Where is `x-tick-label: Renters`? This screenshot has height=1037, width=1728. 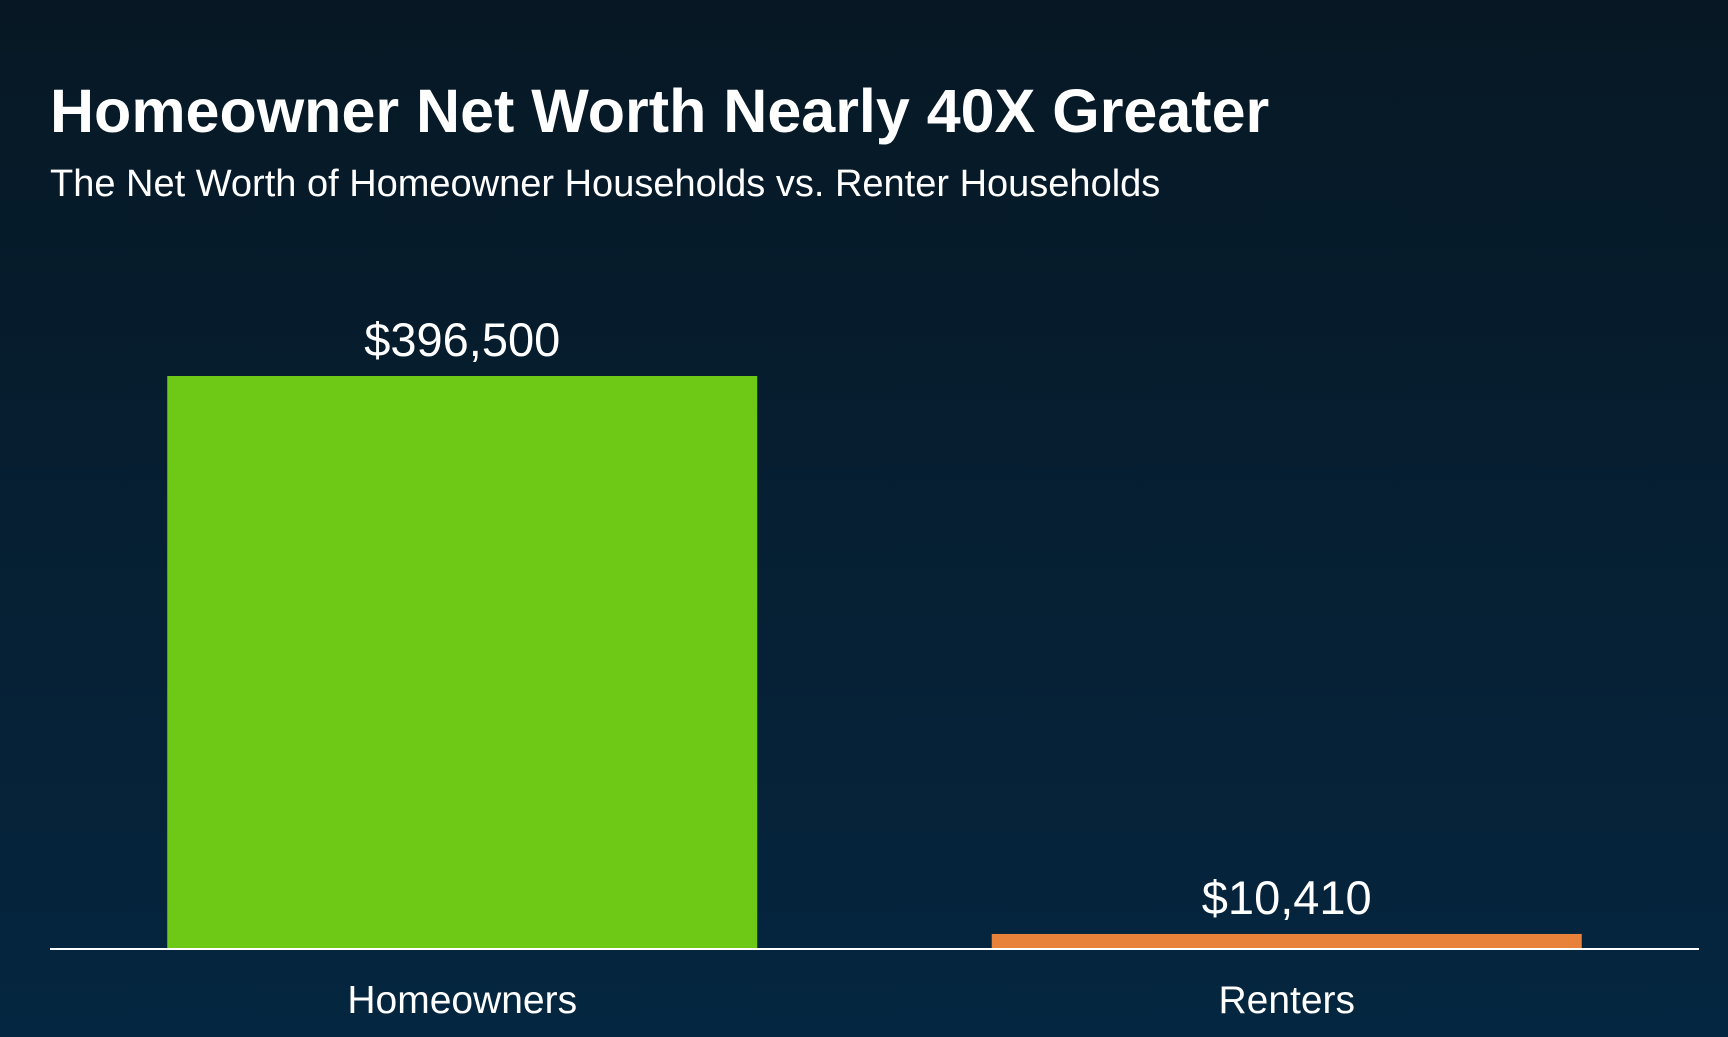
x-tick-label: Renters is located at coordinates (1286, 1000).